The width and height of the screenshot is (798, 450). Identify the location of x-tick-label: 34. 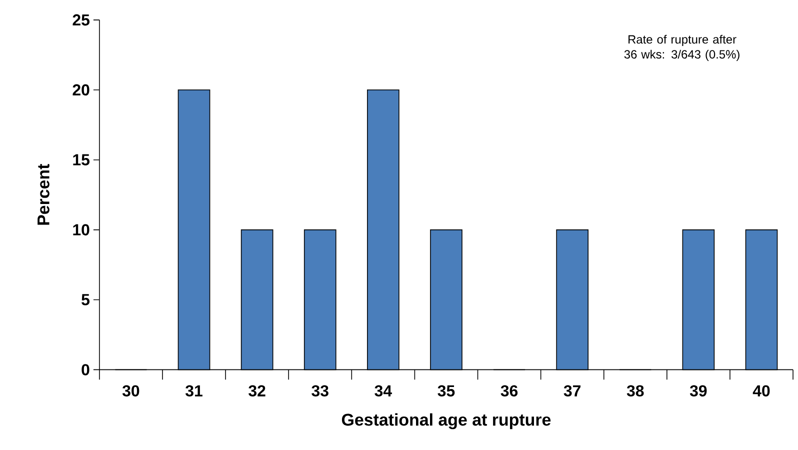
(383, 390).